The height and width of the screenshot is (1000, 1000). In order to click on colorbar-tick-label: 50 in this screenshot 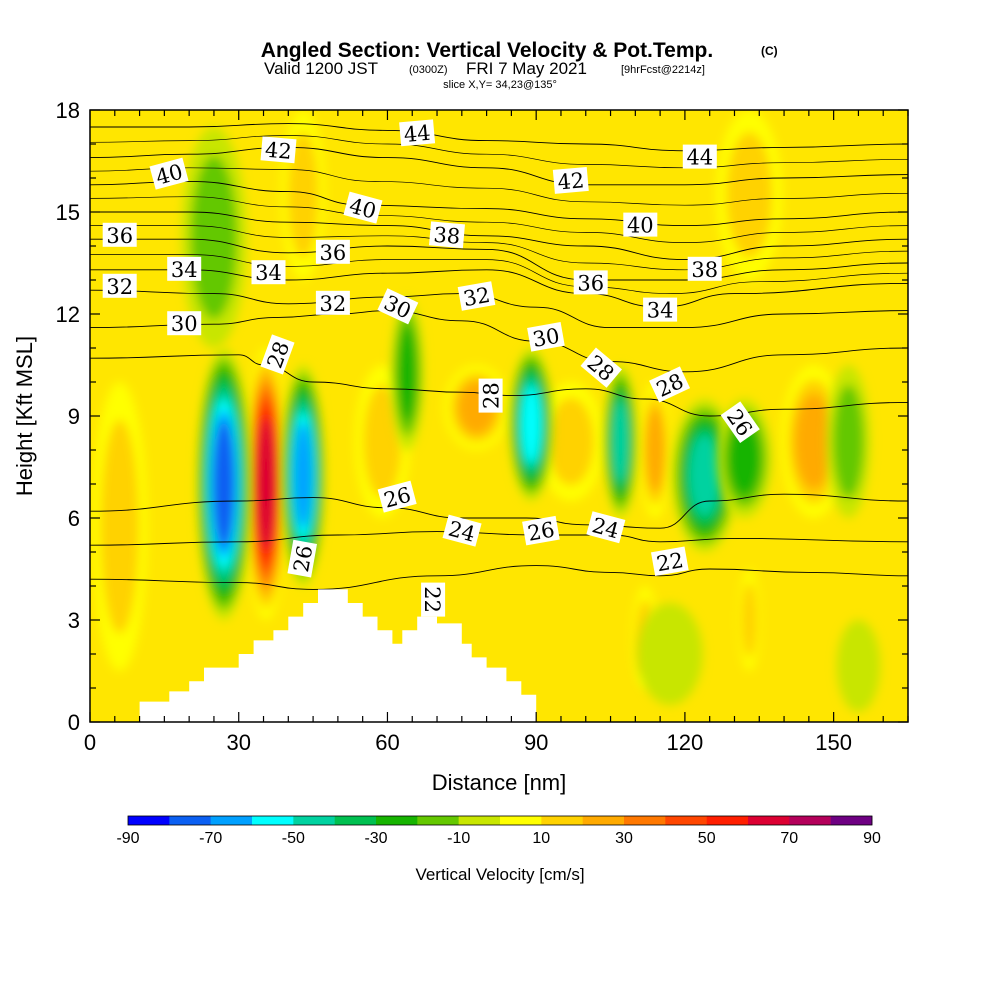, I will do `click(707, 838)`.